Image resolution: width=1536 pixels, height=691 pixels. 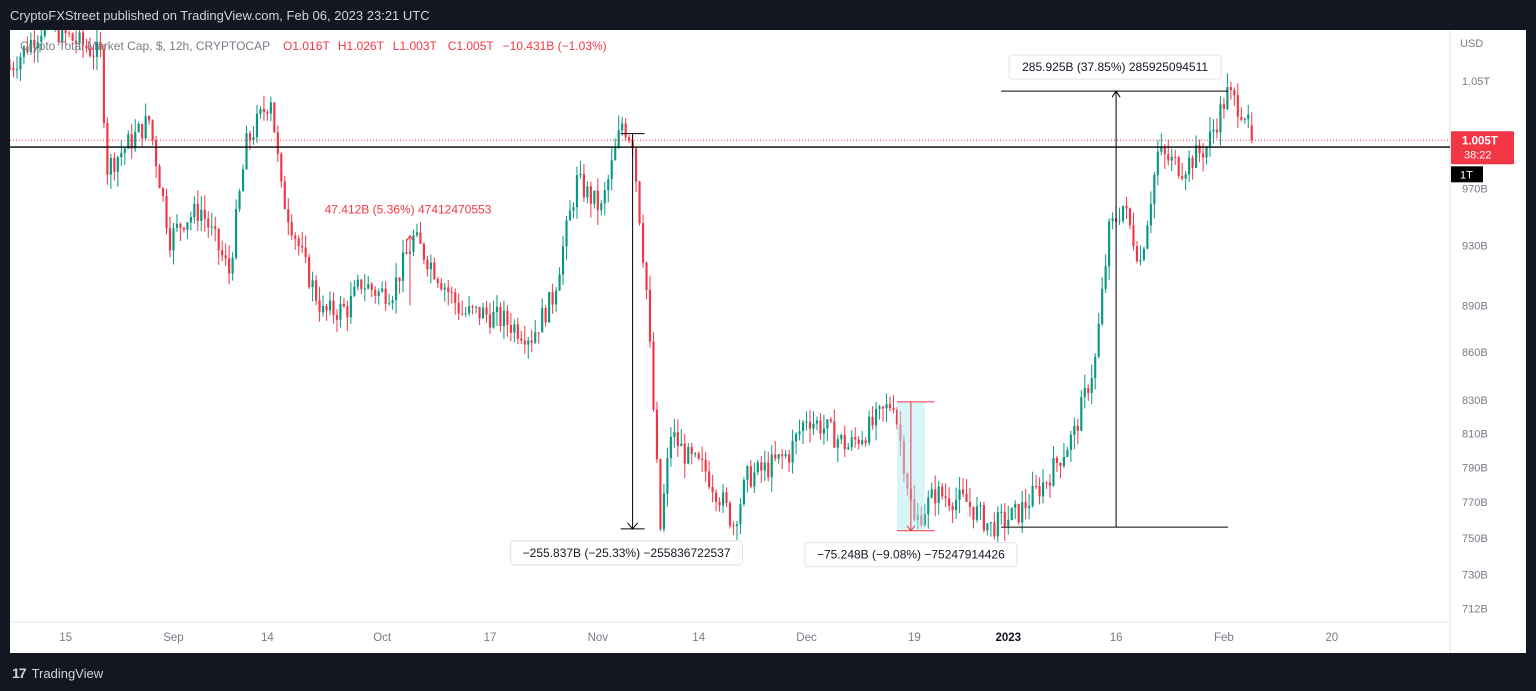 I want to click on legend-open: O1.016T, so click(x=306, y=46).